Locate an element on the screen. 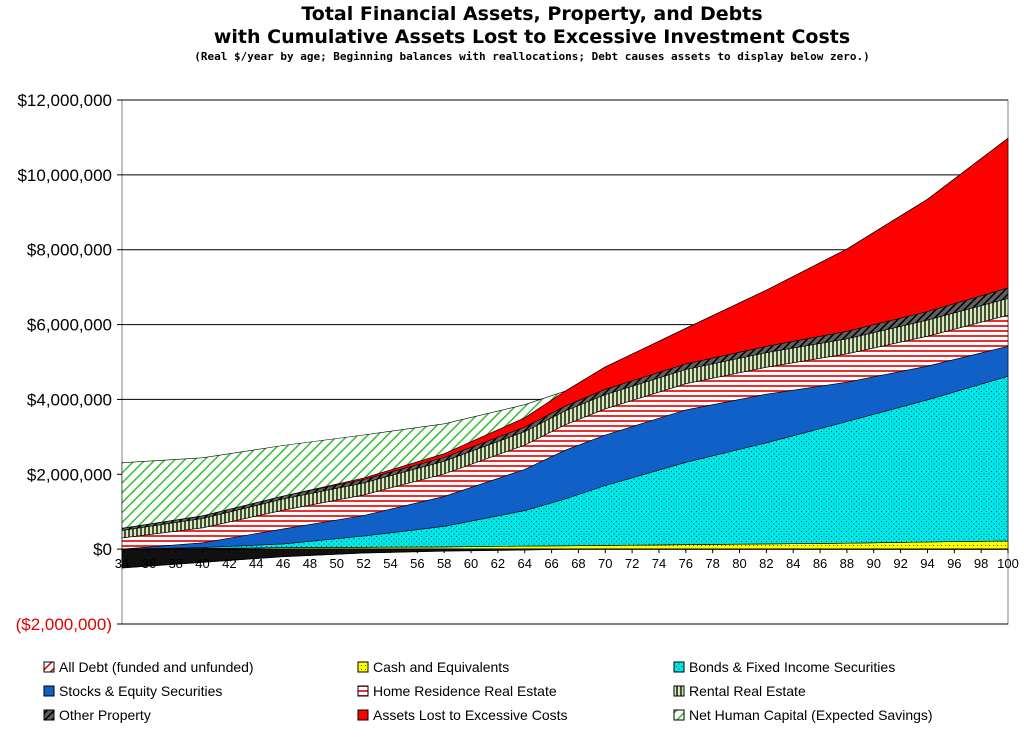 The width and height of the screenshot is (1024, 739). x-tick-label: 82 is located at coordinates (766, 563).